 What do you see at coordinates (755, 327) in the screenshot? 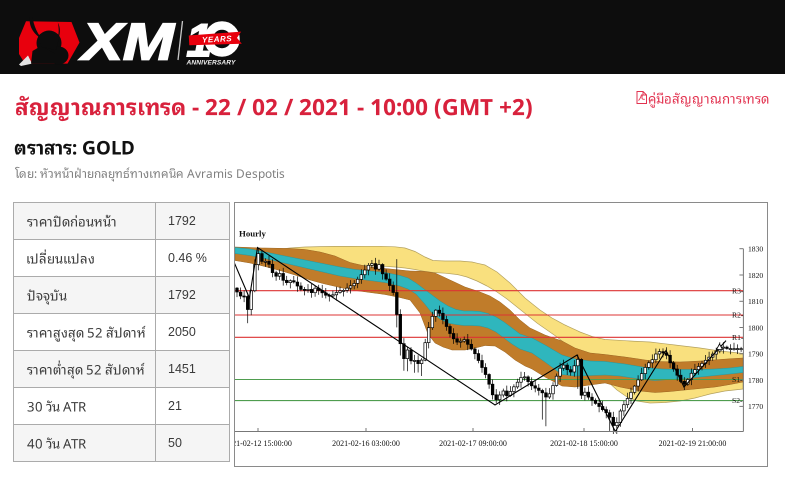
I see `svg-text: 1800` at bounding box center [755, 327].